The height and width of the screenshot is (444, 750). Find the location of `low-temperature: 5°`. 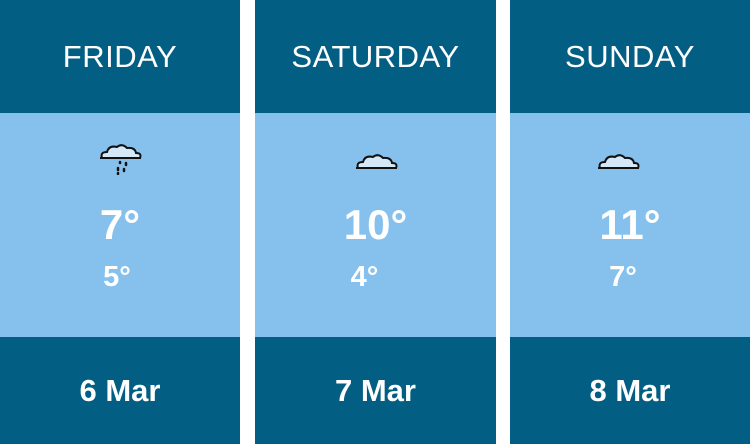

low-temperature: 5° is located at coordinates (117, 277).